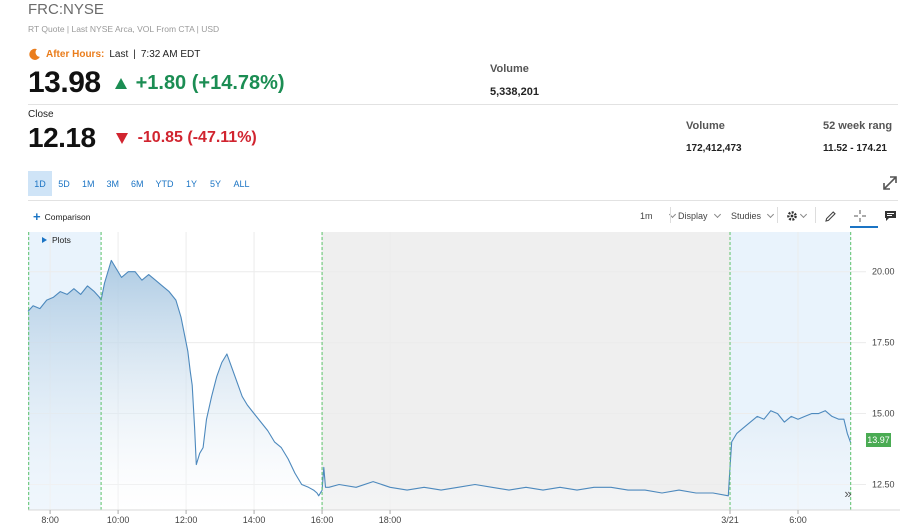 The height and width of the screenshot is (530, 900). Describe the element at coordinates (322, 520) in the screenshot. I see `x-tick-label: 16:00` at that location.